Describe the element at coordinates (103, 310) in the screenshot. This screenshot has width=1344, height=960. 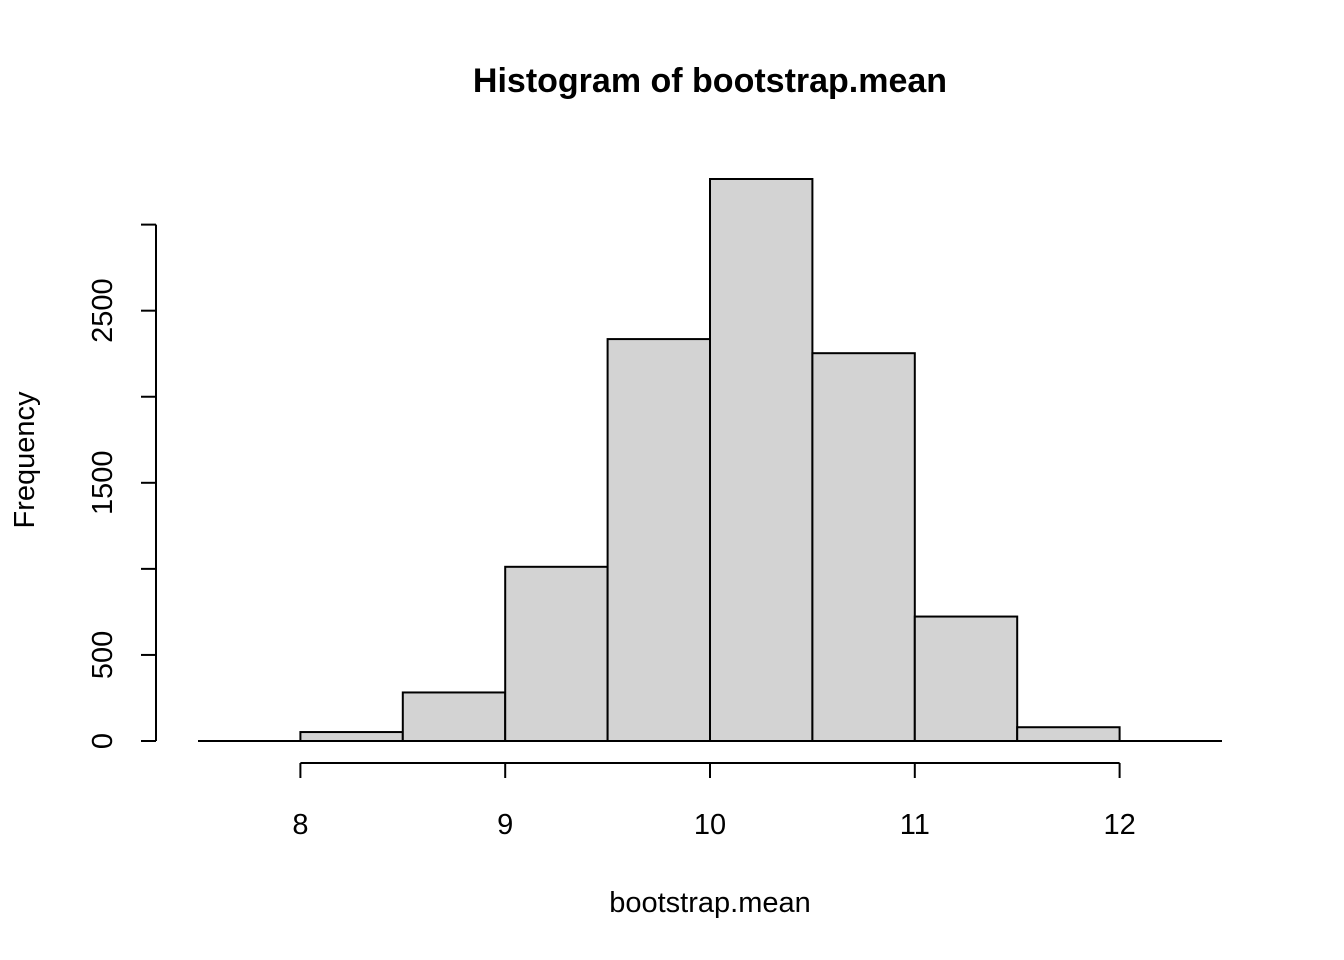
I see `y-tick-label-5: 2500` at that location.